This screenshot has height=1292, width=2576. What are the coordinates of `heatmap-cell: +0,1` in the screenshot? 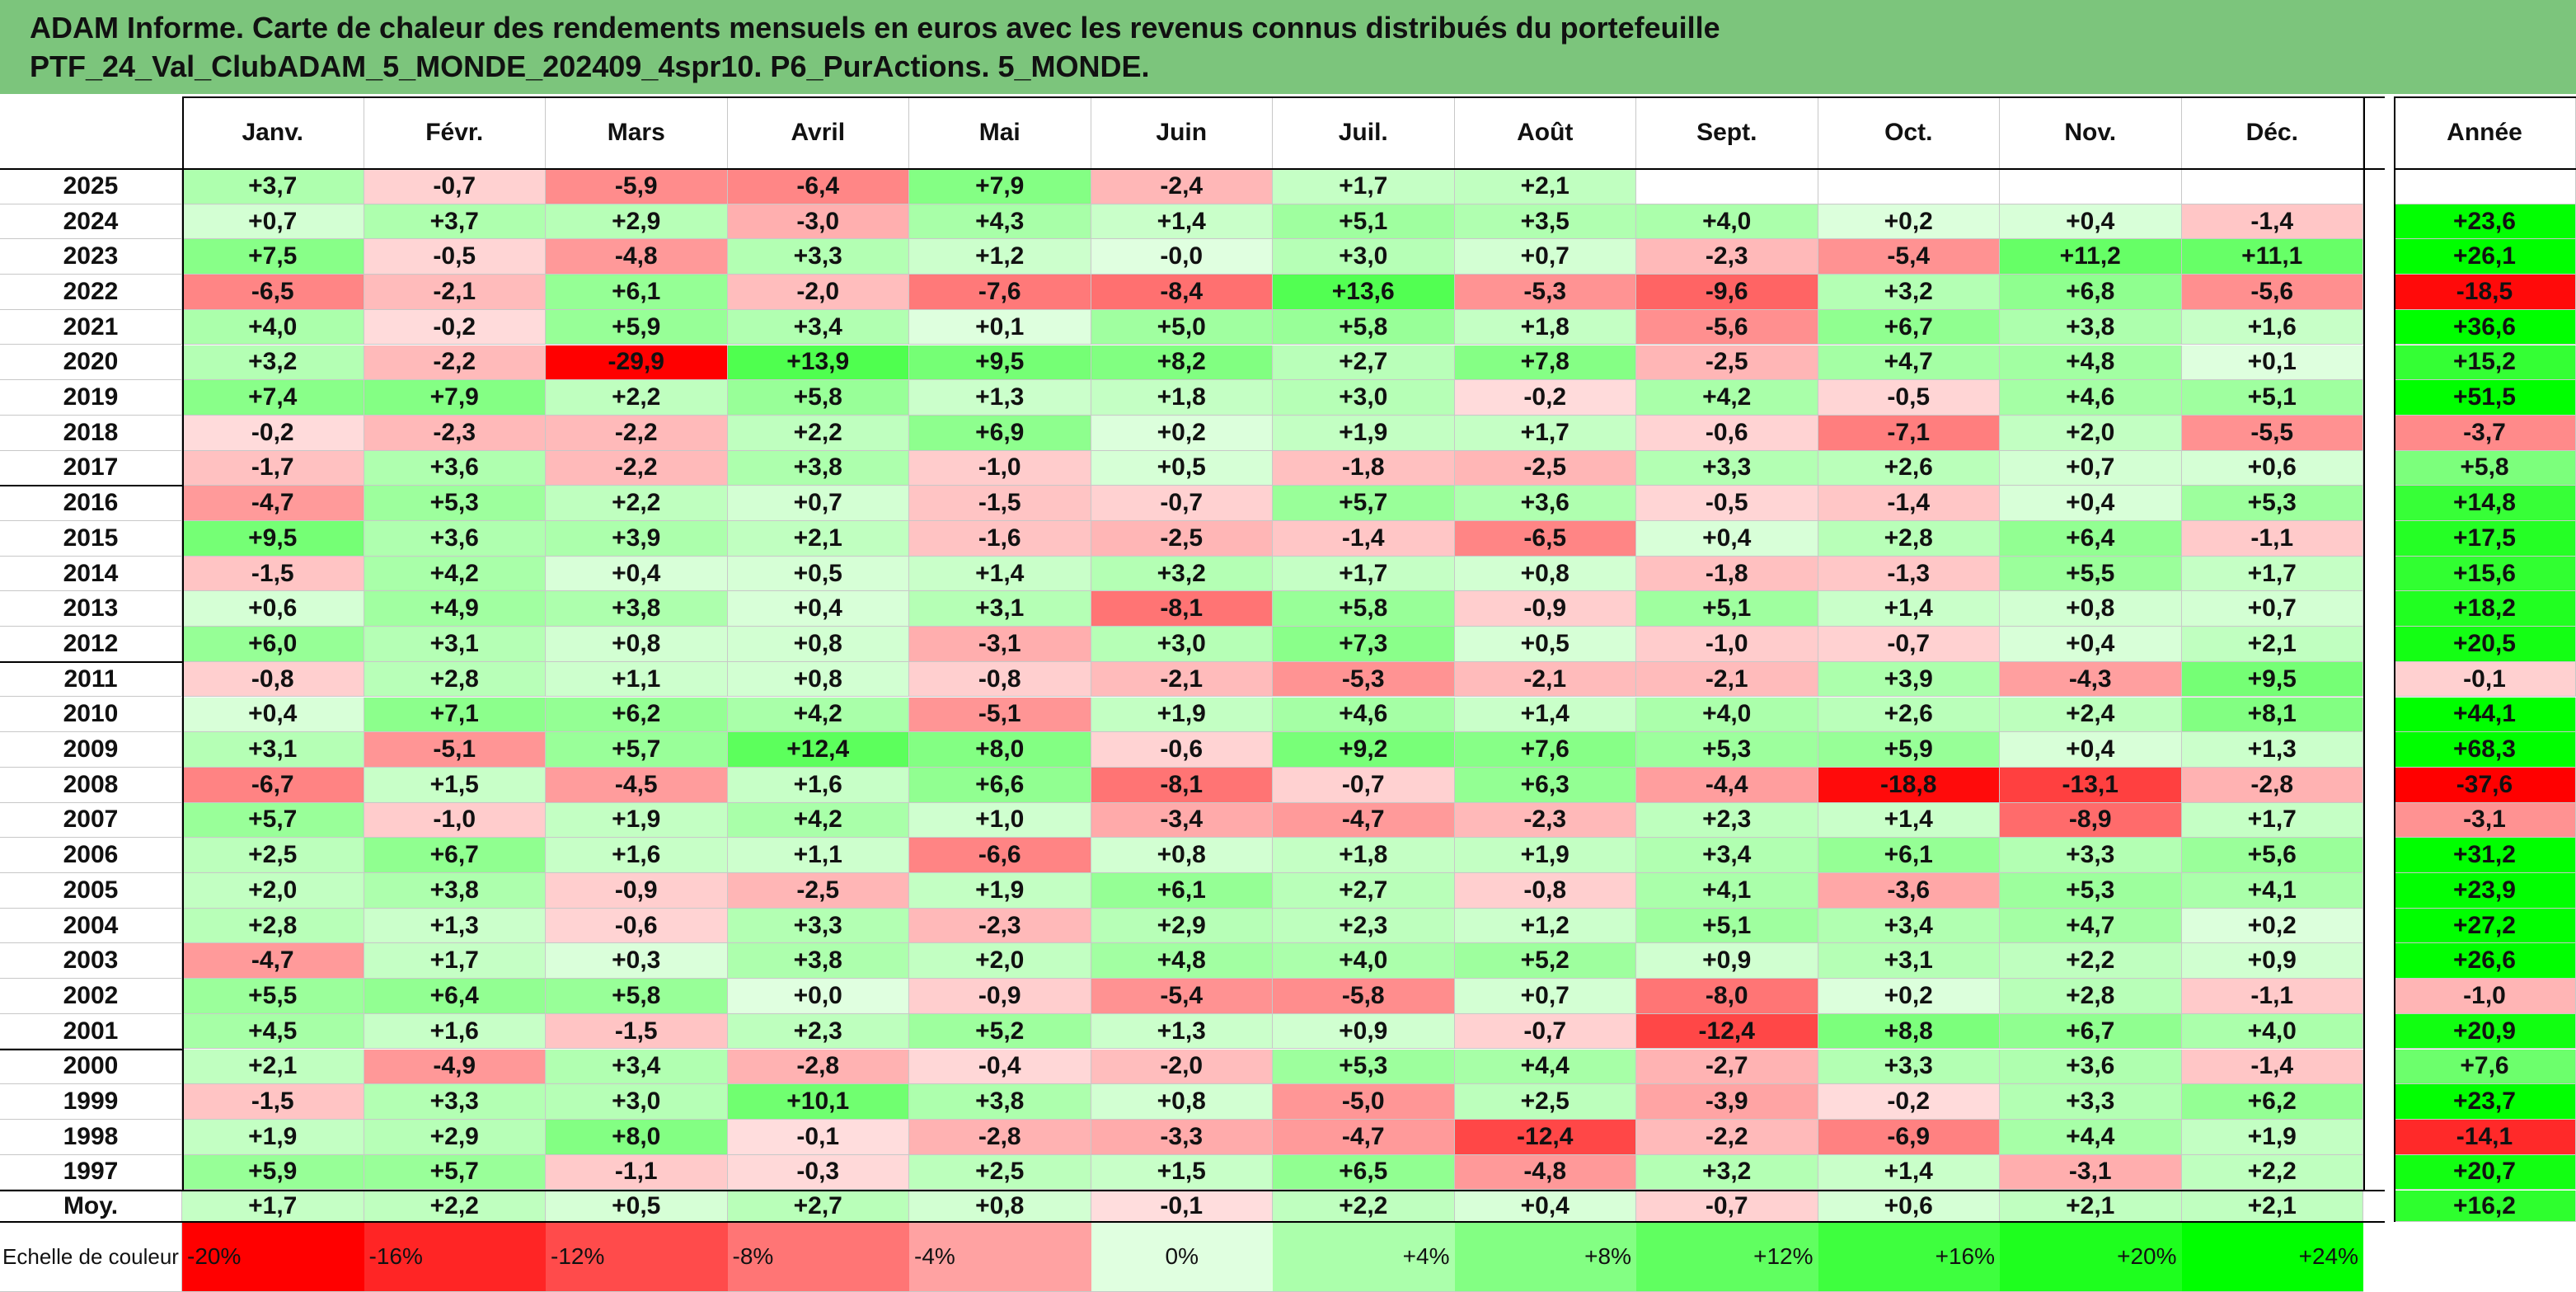 It's located at (2272, 363).